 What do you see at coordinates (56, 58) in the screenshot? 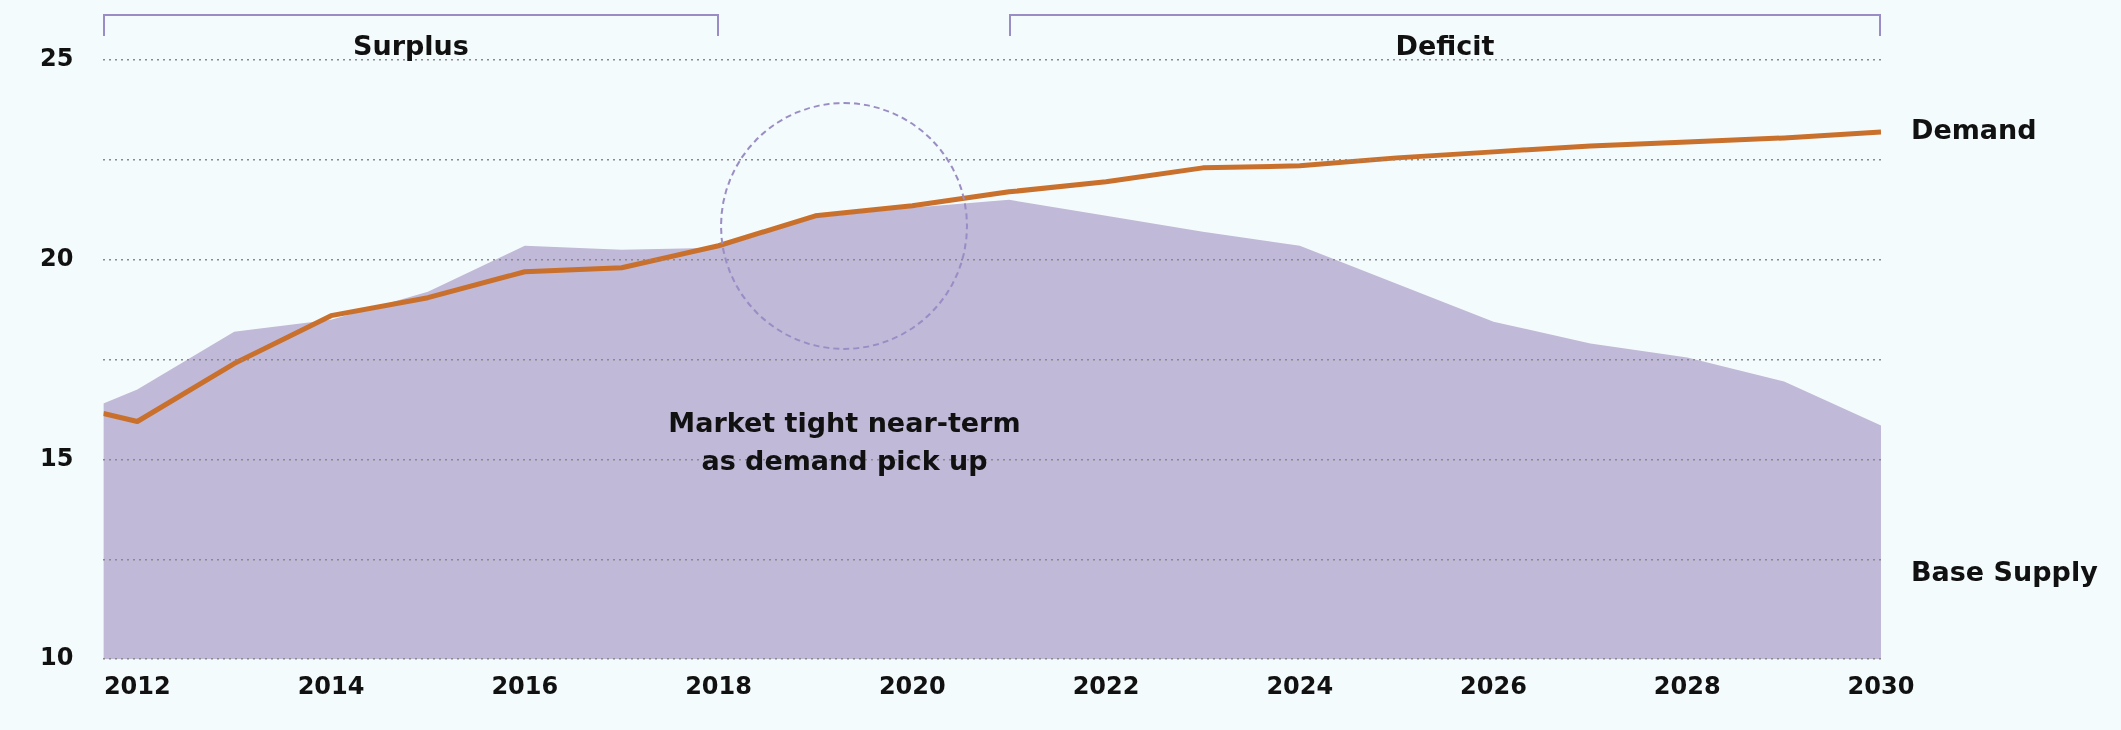
I see `y-tick-label: 25` at bounding box center [56, 58].